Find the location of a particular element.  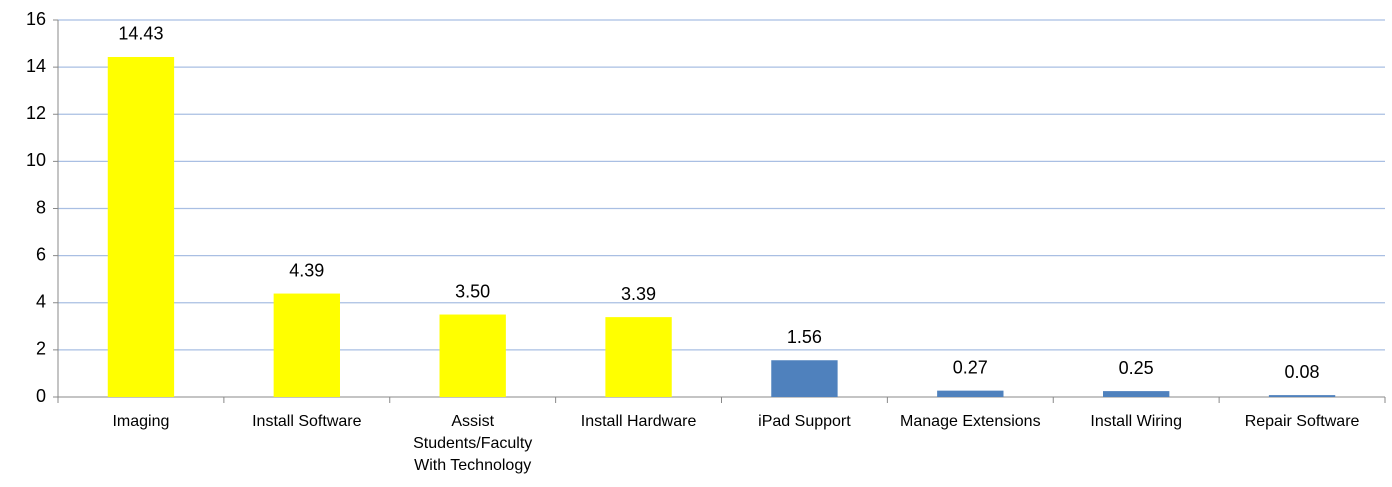

x-tick-label: Install Hardware is located at coordinates (638, 421).